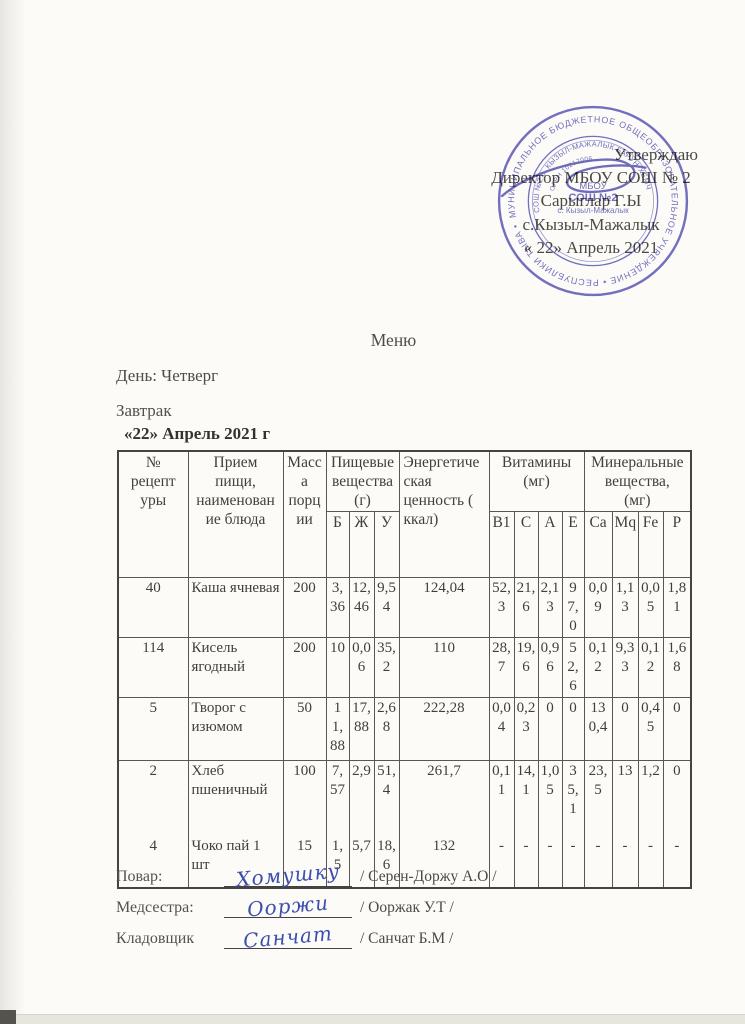  Describe the element at coordinates (526, 607) in the screenshot. I see `table-cell: 21,6` at that location.